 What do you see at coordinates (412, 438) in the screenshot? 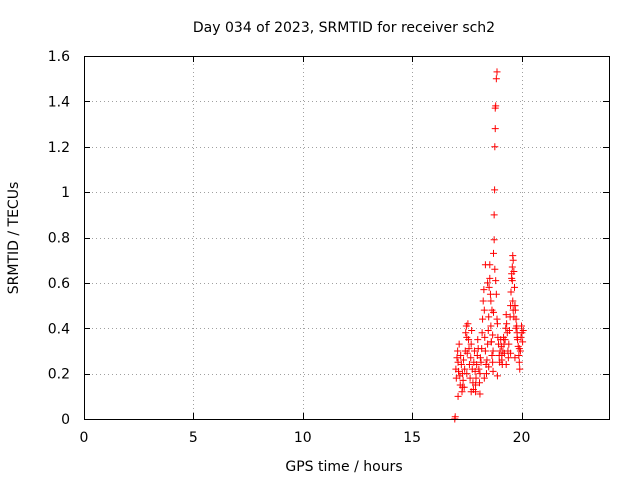
I see `x-tick-label: 15` at bounding box center [412, 438].